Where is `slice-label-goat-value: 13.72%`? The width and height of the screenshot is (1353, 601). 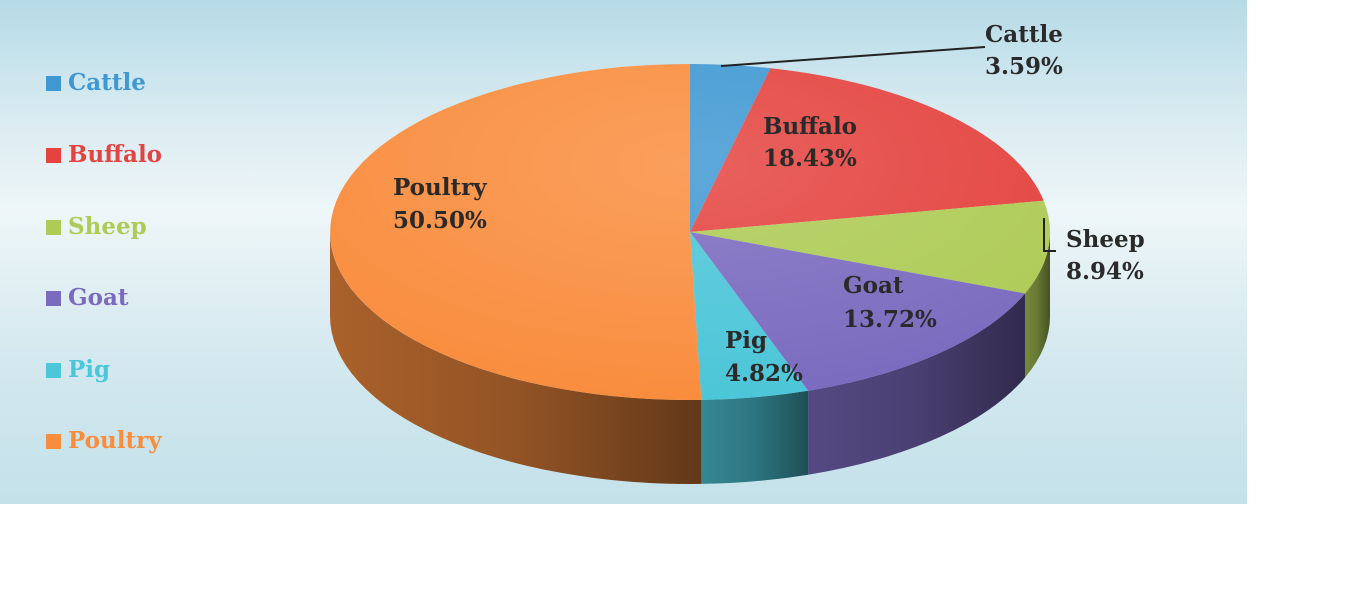
slice-label-goat-value: 13.72% is located at coordinates (890, 319).